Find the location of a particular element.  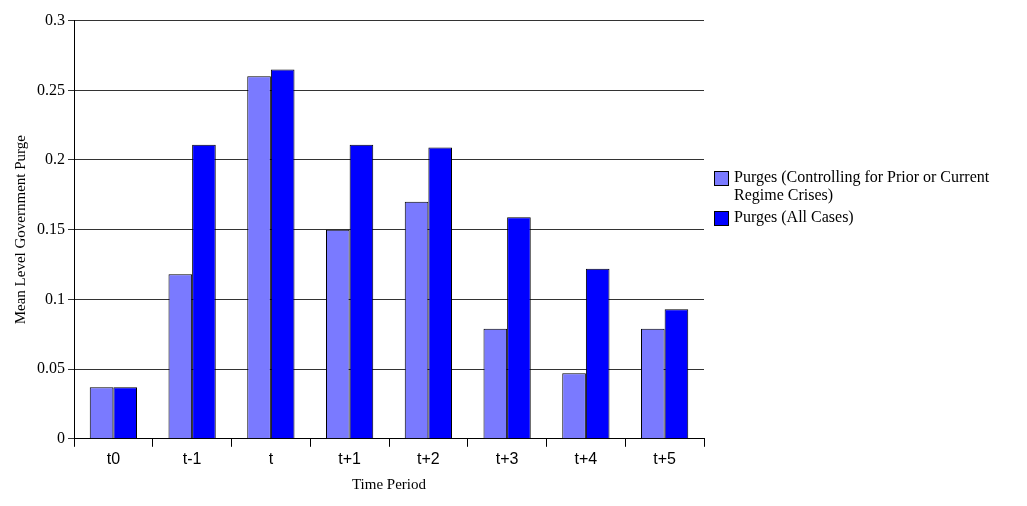

y-tick-label: 0.25 is located at coordinates (51, 89).